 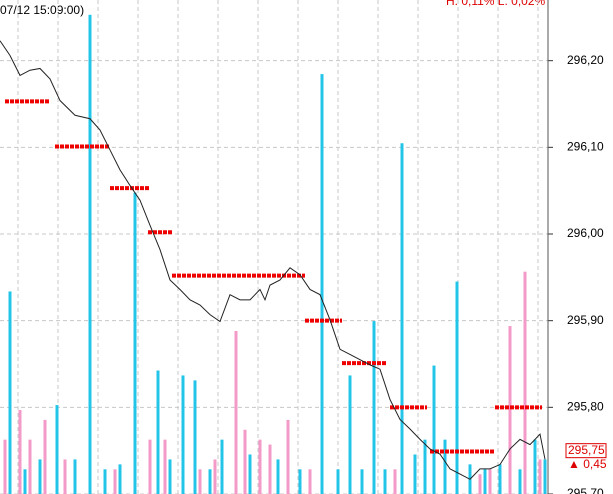 I want to click on y-tick-label: 296,10, so click(x=585, y=147).